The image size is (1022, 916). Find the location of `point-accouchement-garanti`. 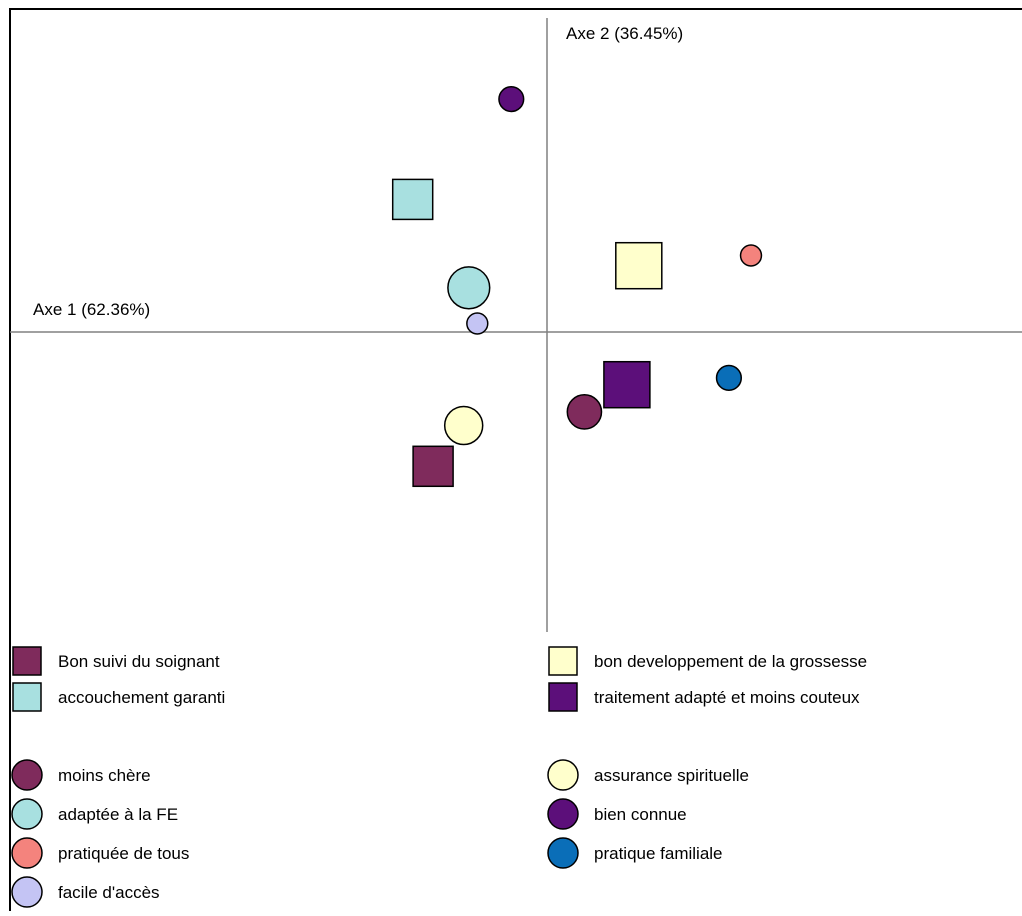

point-accouchement-garanti is located at coordinates (412, 199).